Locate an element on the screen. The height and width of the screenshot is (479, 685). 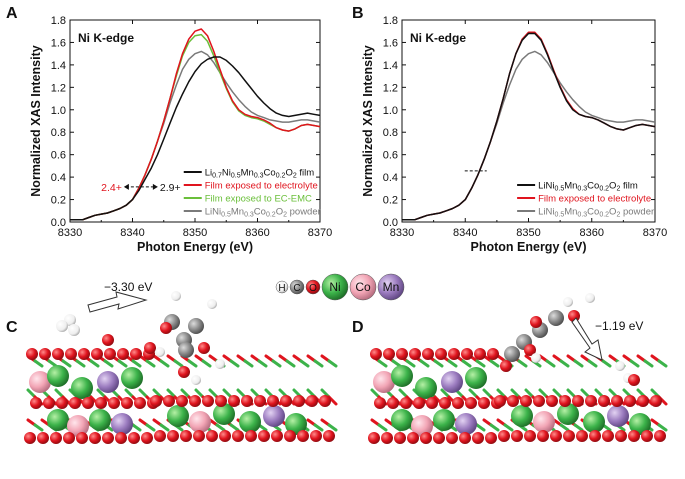
chart-b-xtick-label: 8340 is located at coordinates (465, 233).